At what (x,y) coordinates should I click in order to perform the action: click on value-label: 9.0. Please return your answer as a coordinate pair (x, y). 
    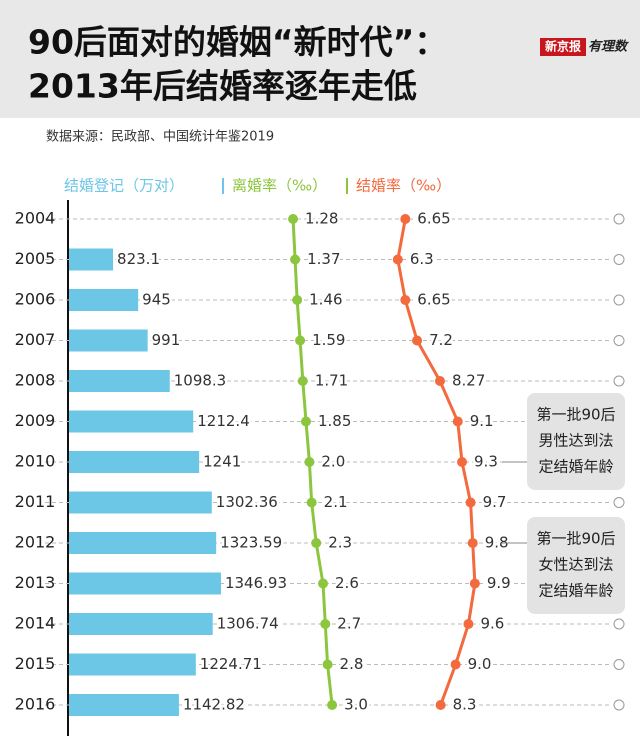
    Looking at the image, I should click on (480, 664).